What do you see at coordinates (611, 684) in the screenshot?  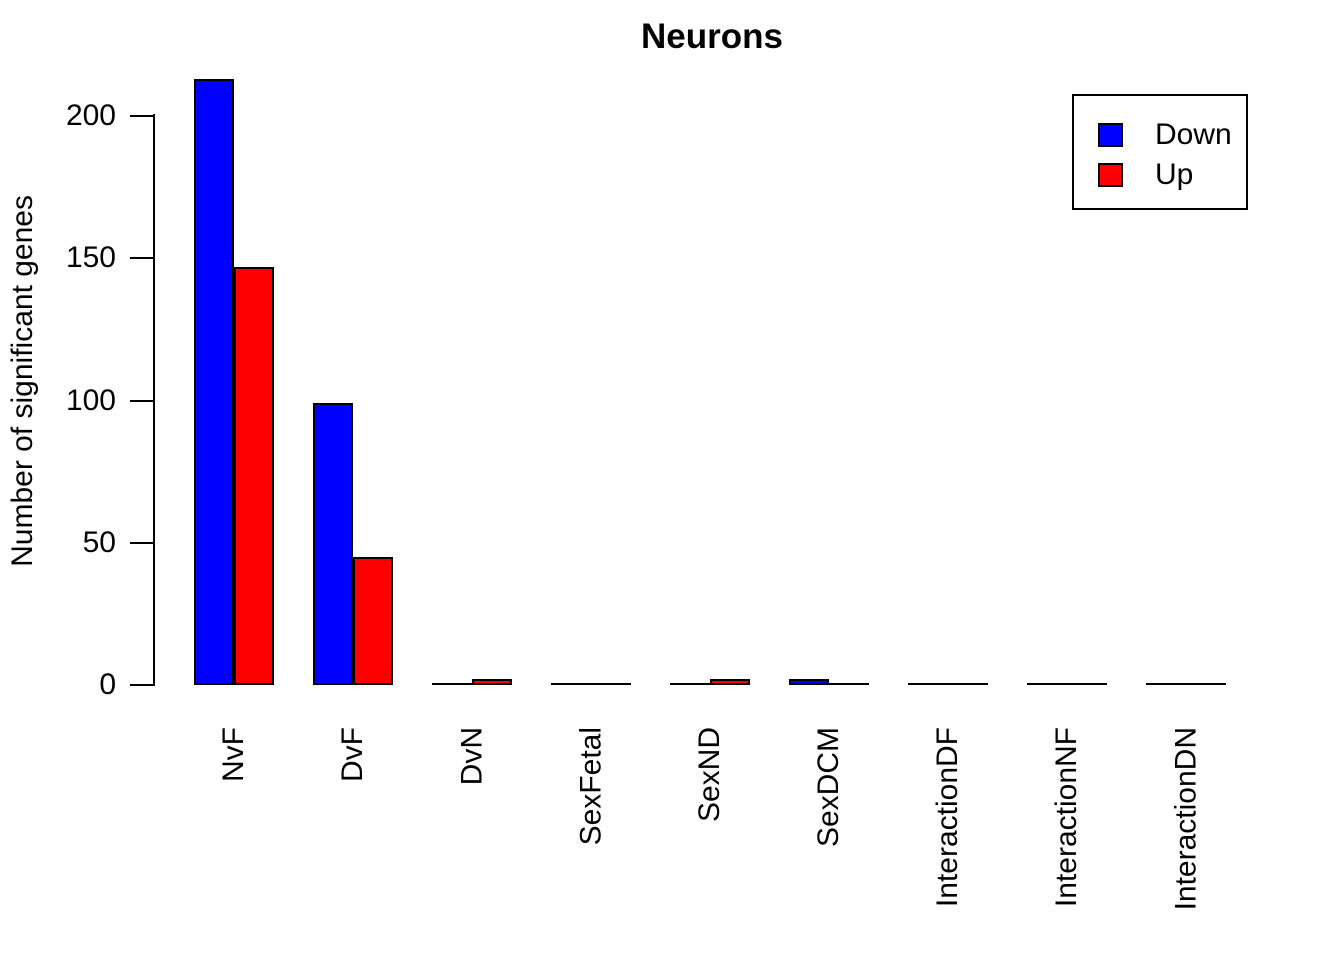 I see `bar-up-SexFetal` at bounding box center [611, 684].